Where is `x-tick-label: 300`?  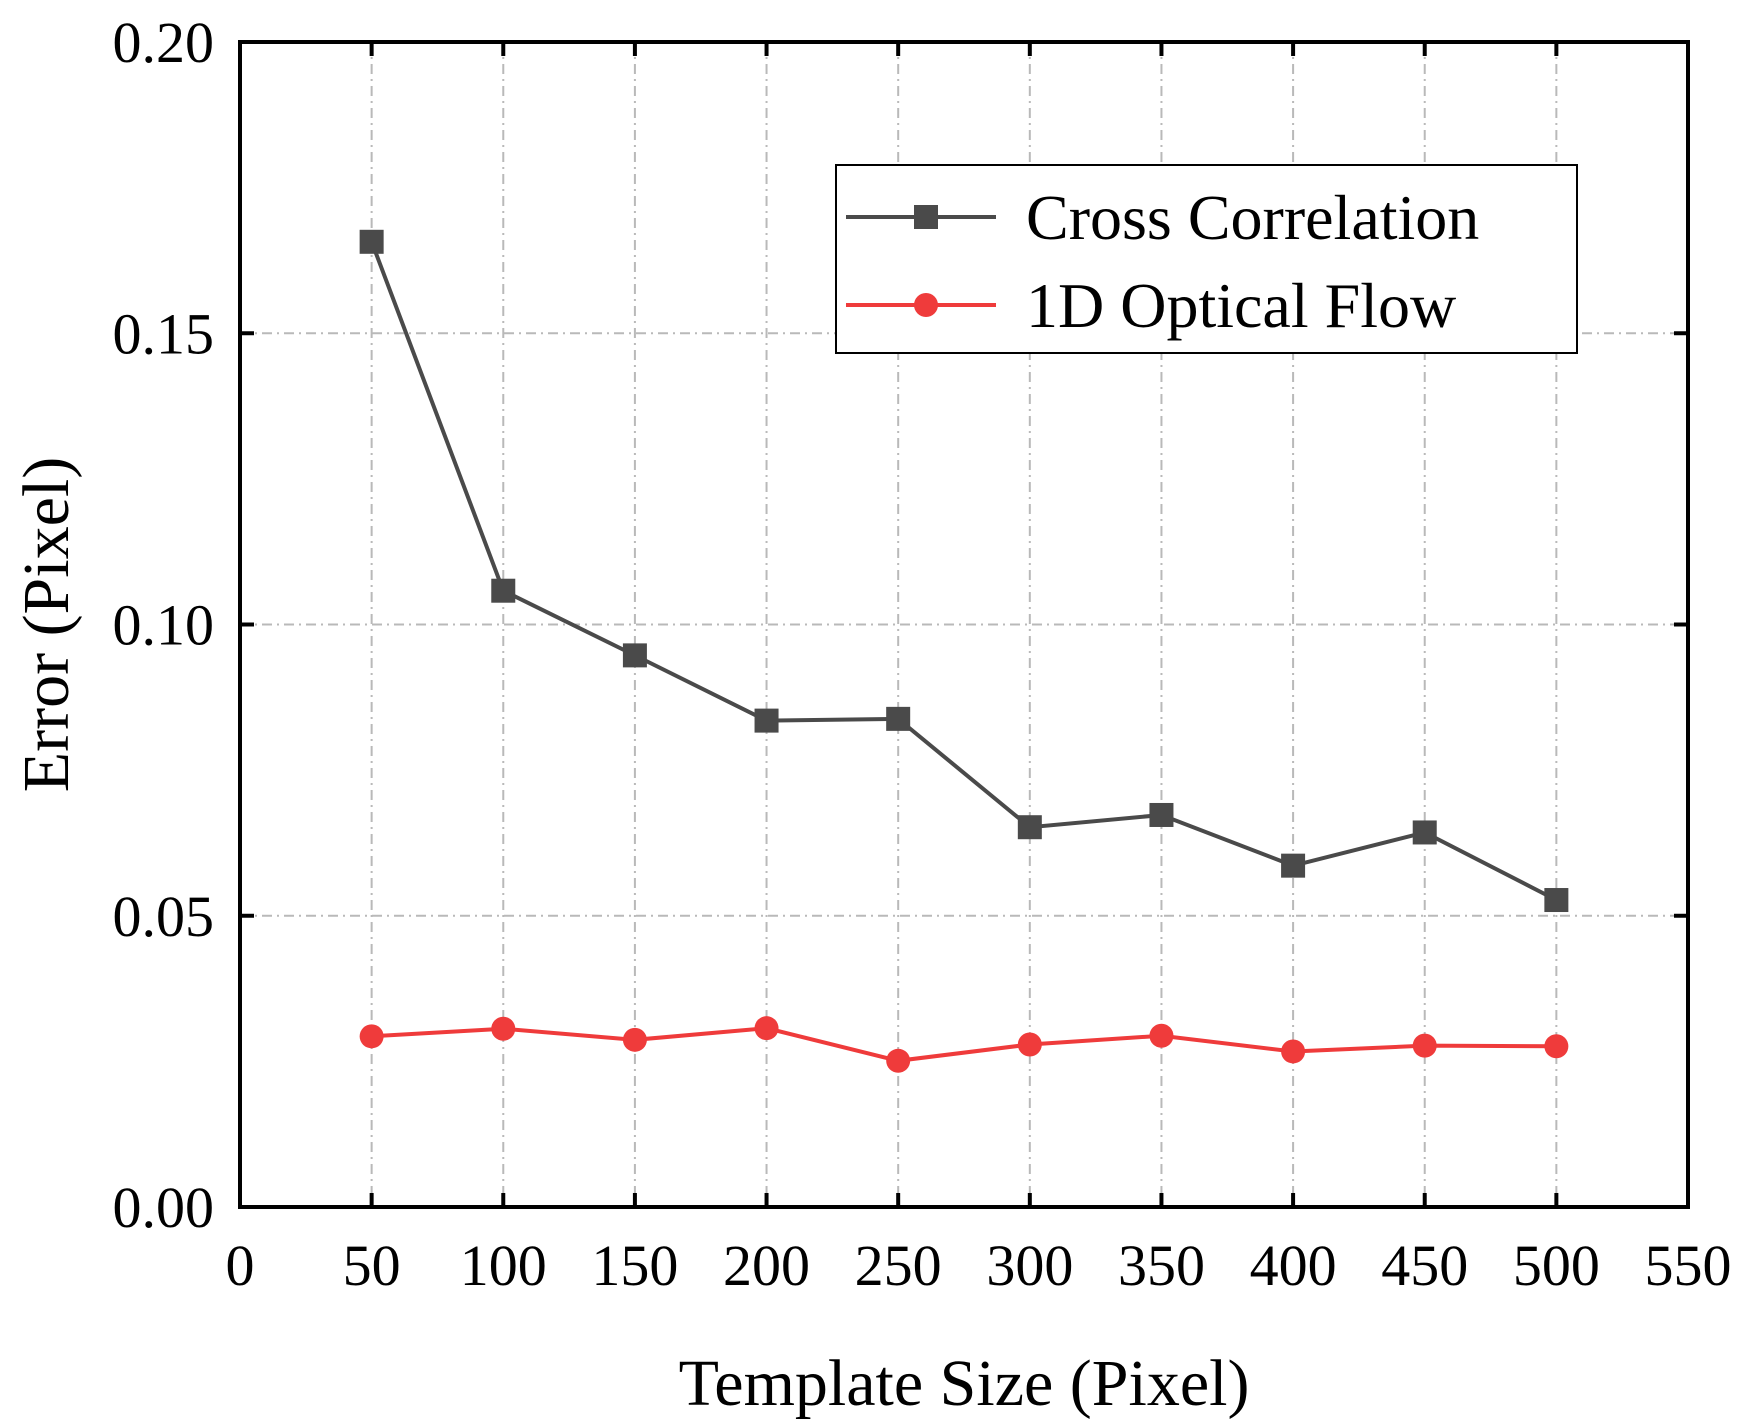
x-tick-label: 300 is located at coordinates (1029, 1265).